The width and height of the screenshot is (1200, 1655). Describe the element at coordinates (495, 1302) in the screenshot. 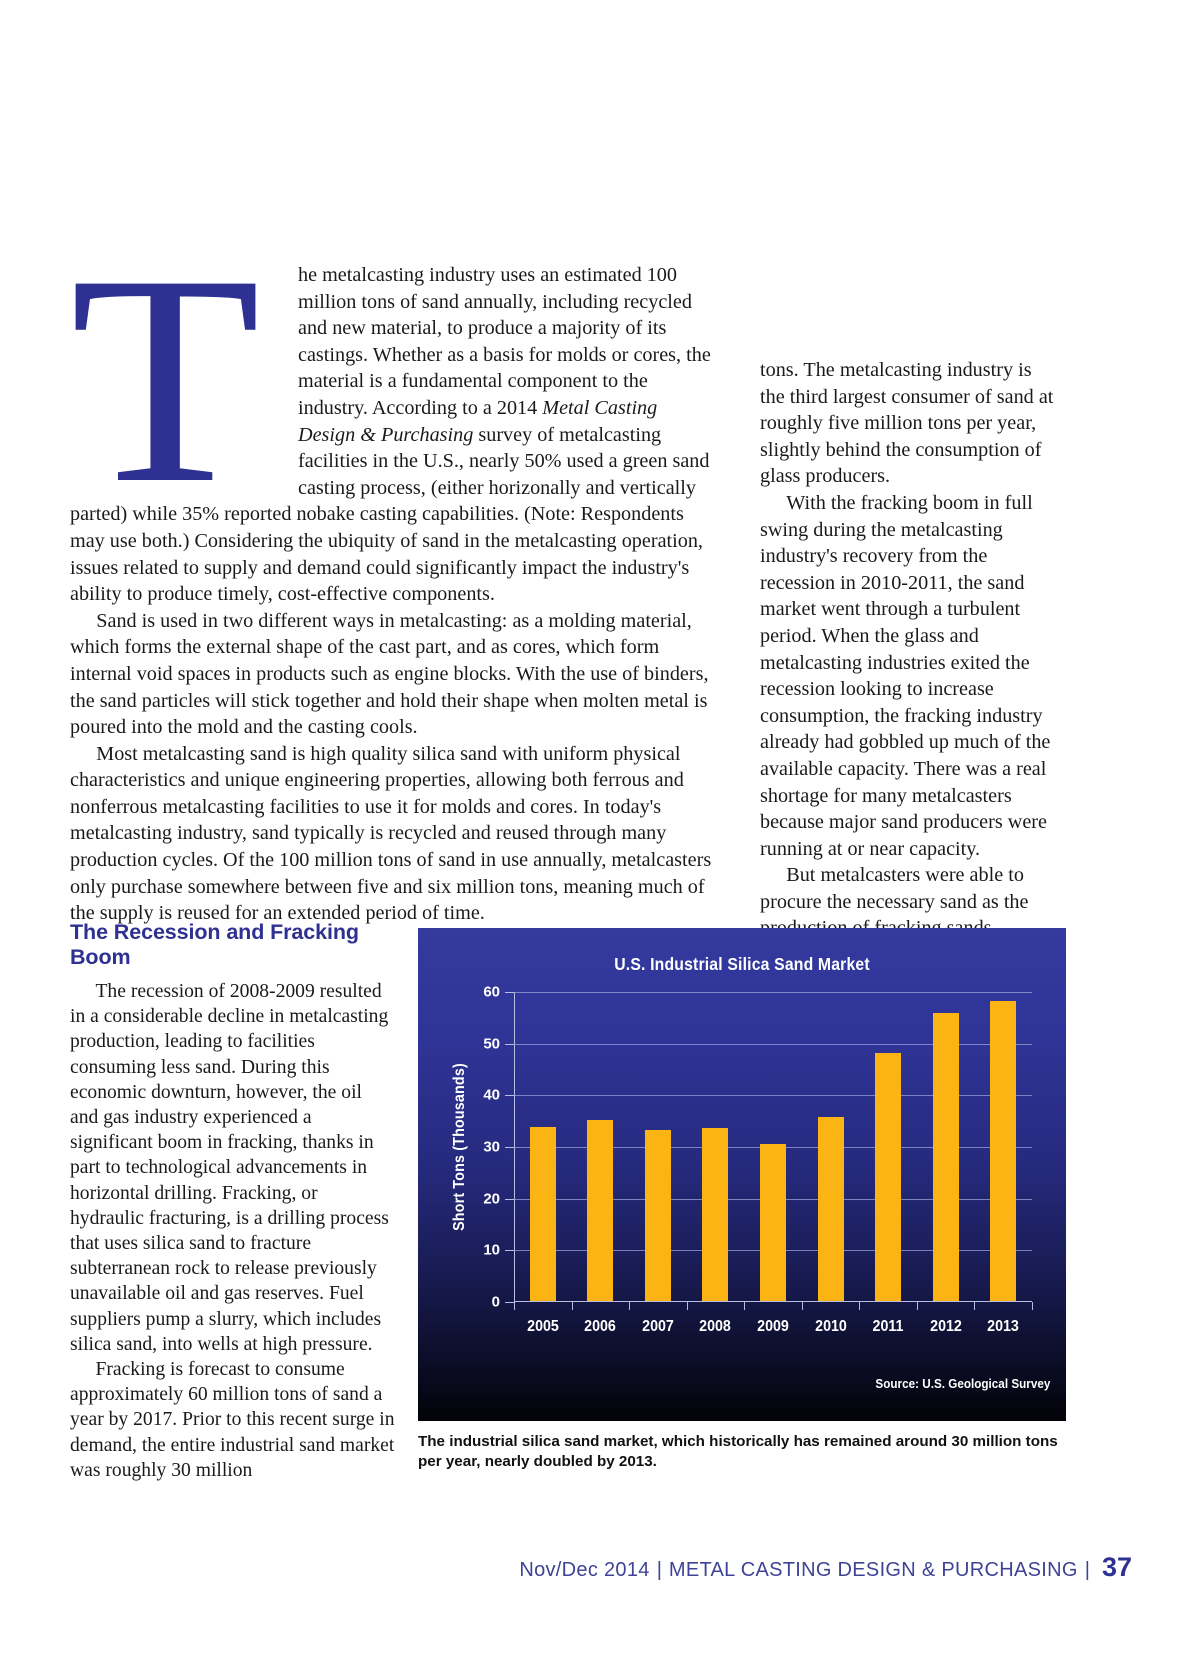

I see `y-axis-tick-label: 0` at that location.